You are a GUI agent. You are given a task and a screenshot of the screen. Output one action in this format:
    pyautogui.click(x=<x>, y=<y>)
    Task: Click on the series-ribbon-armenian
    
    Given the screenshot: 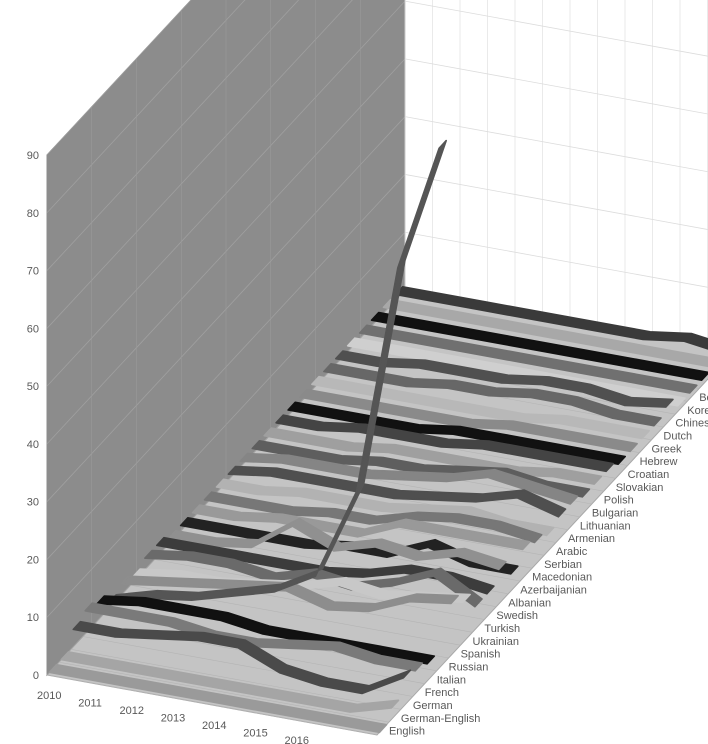 What is the action you would take?
    pyautogui.click(x=397, y=491)
    